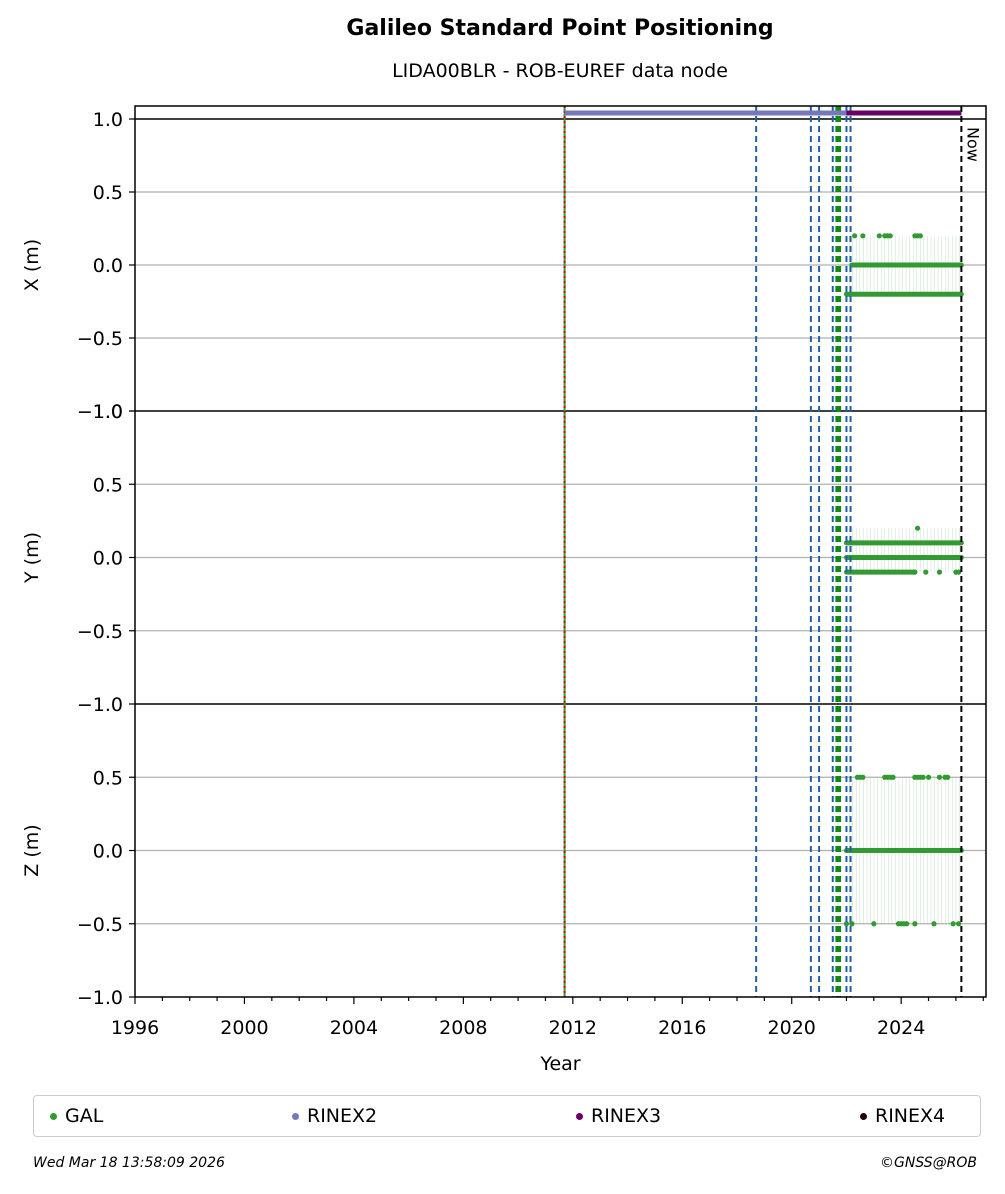 This screenshot has width=1005, height=1194. Describe the element at coordinates (626, 1116) in the screenshot. I see `legend-label-rinex3: RINEX3` at that location.